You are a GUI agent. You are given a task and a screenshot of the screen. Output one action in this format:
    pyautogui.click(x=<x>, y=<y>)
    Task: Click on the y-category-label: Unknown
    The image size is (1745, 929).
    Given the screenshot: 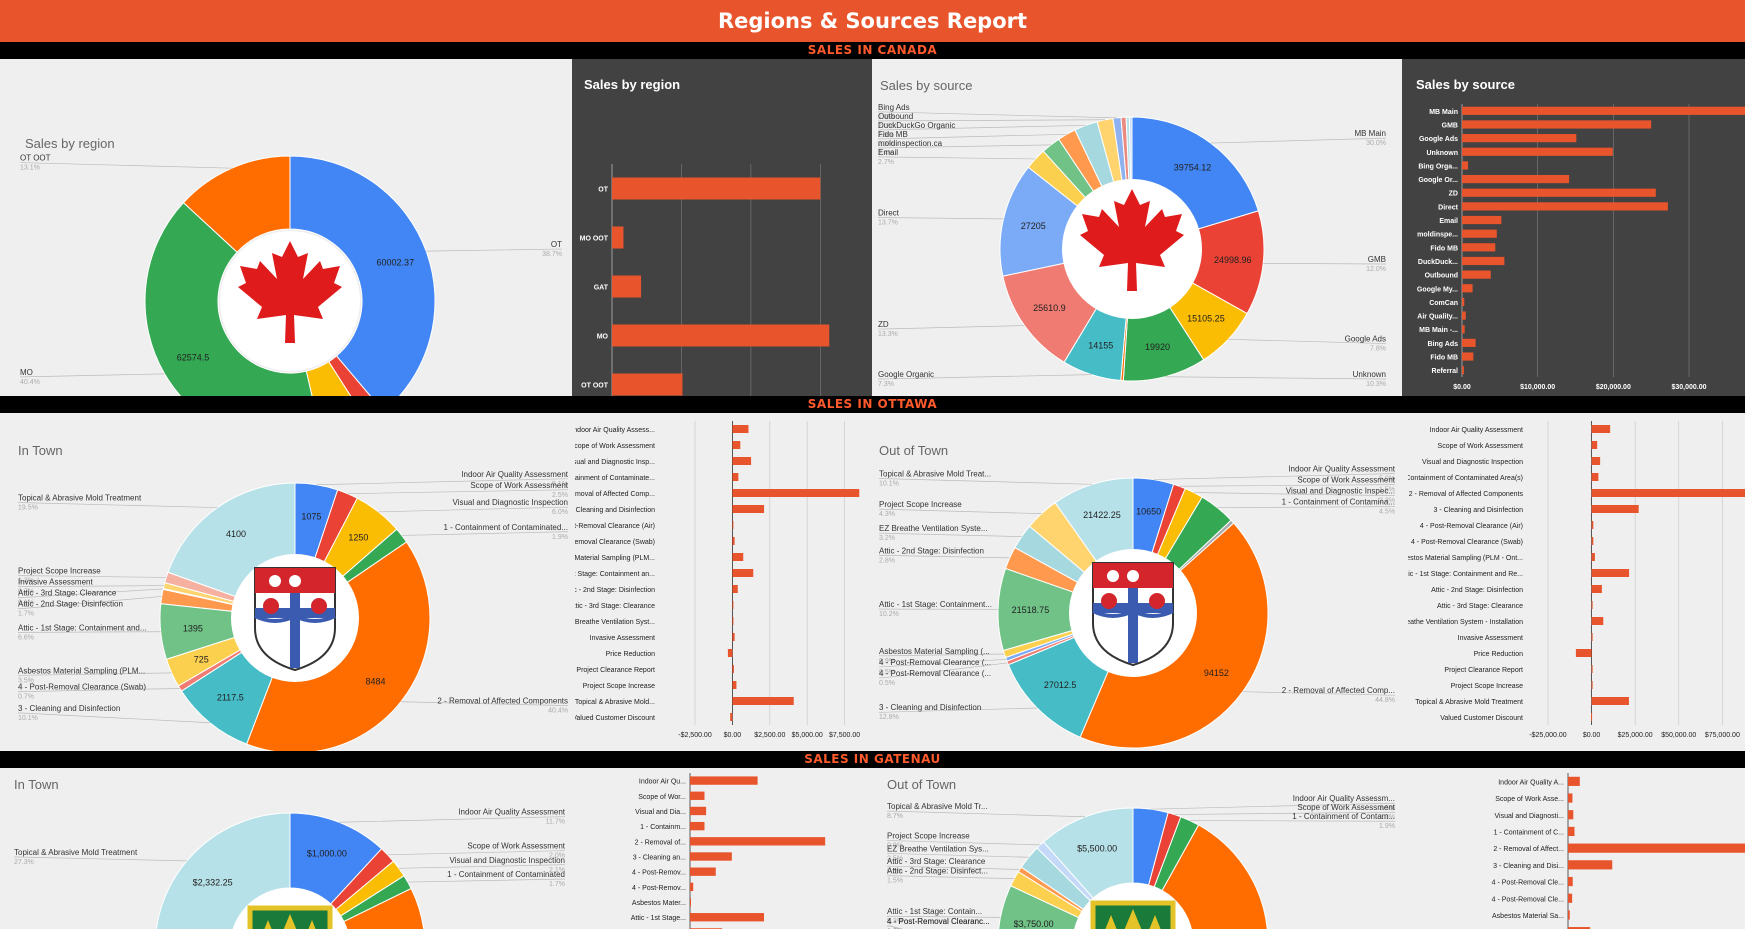 What is the action you would take?
    pyautogui.click(x=1443, y=153)
    